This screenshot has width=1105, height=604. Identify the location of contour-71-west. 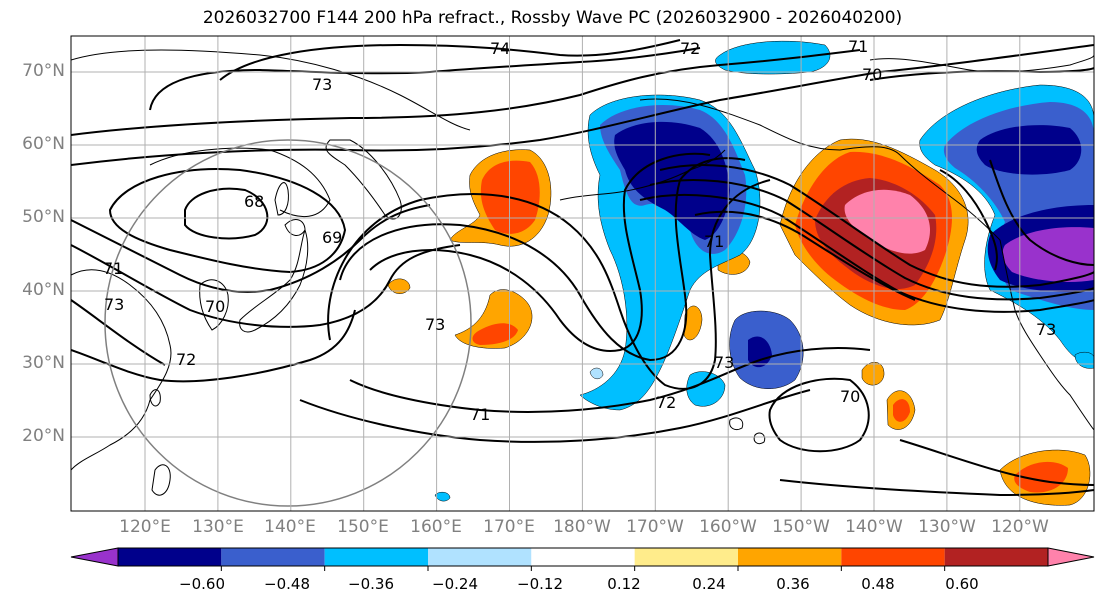
(266, 286).